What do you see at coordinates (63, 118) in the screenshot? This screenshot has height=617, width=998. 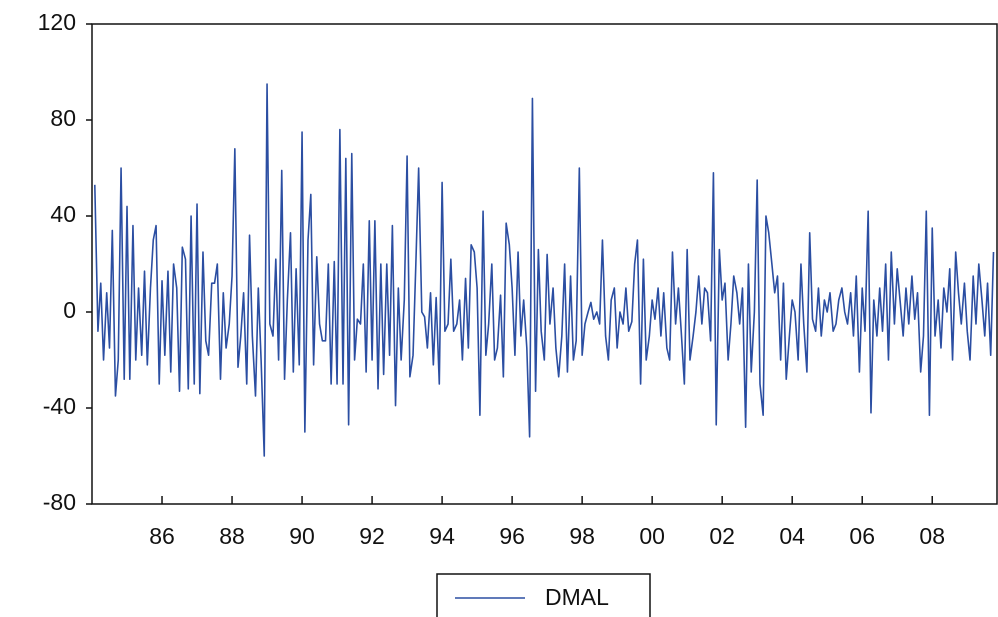 I see `y-tick-label: 80` at bounding box center [63, 118].